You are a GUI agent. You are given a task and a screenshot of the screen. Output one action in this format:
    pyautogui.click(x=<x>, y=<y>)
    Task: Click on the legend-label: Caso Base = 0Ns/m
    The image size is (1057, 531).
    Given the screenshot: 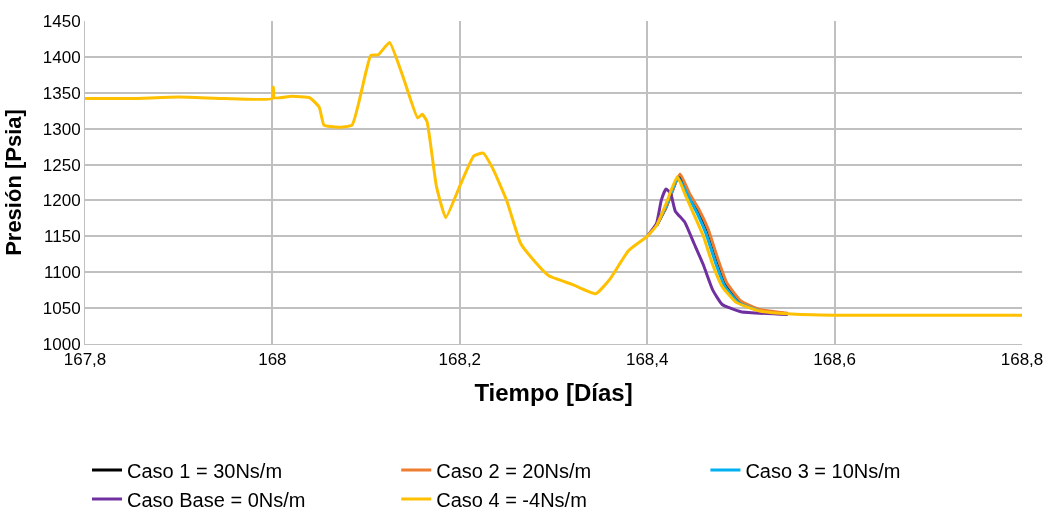 What is the action you would take?
    pyautogui.click(x=216, y=499)
    